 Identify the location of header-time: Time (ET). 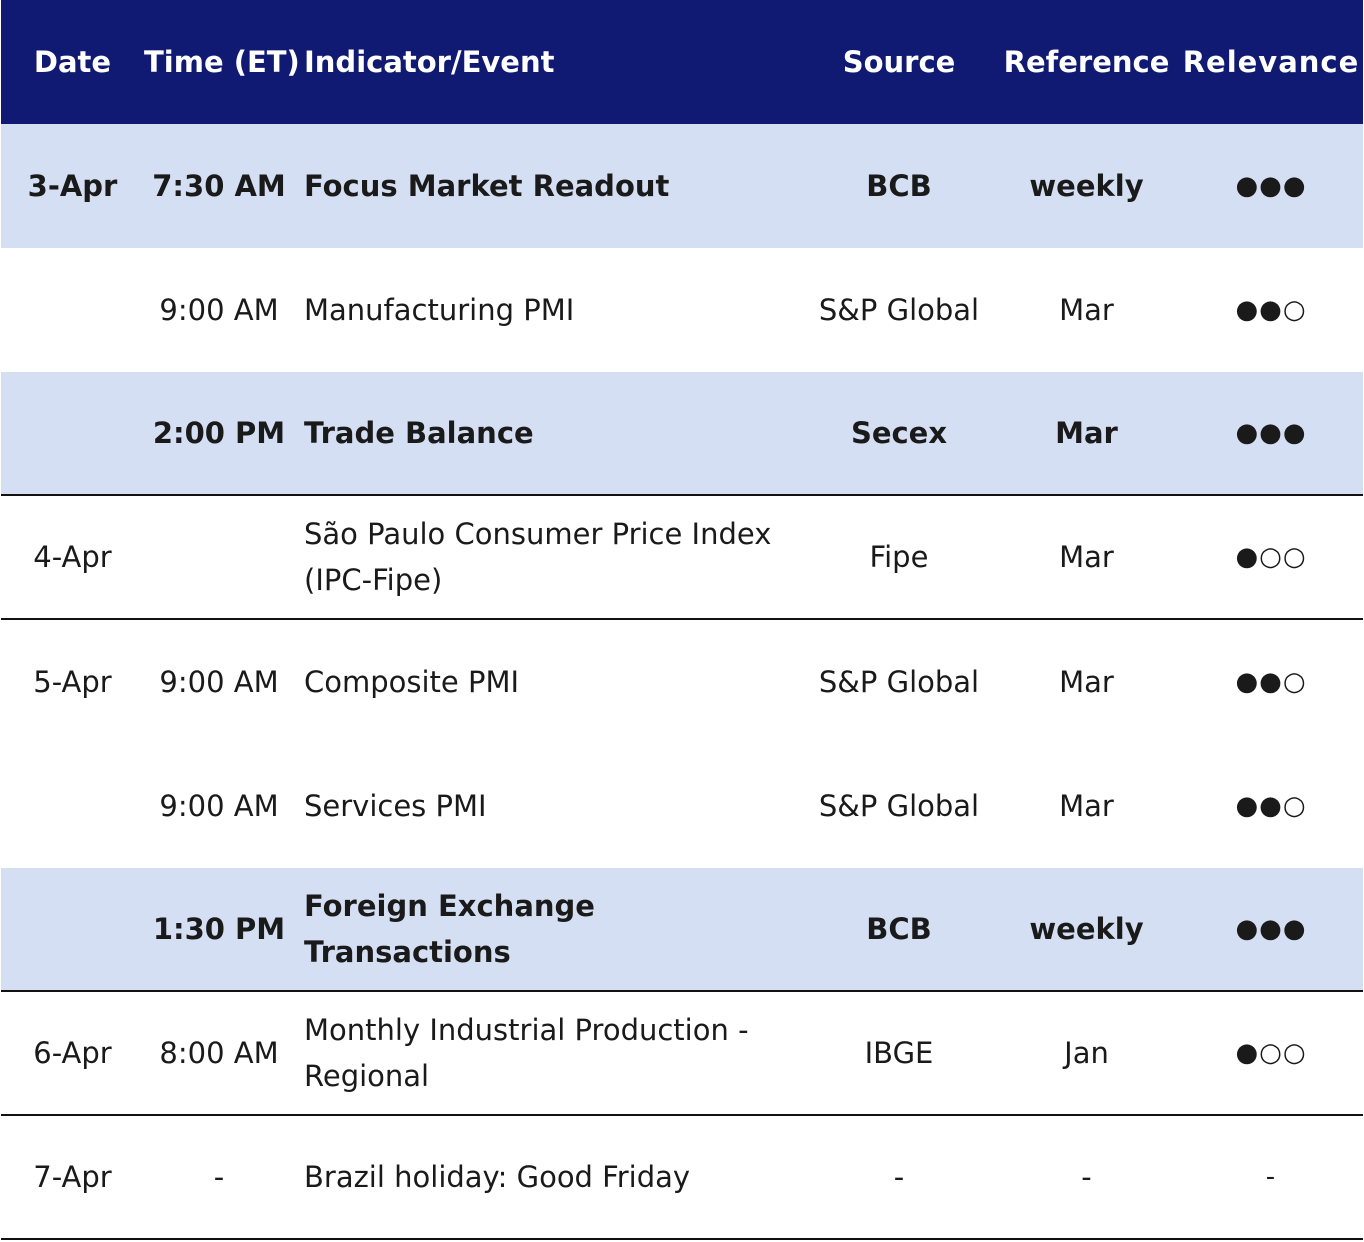
(222, 62).